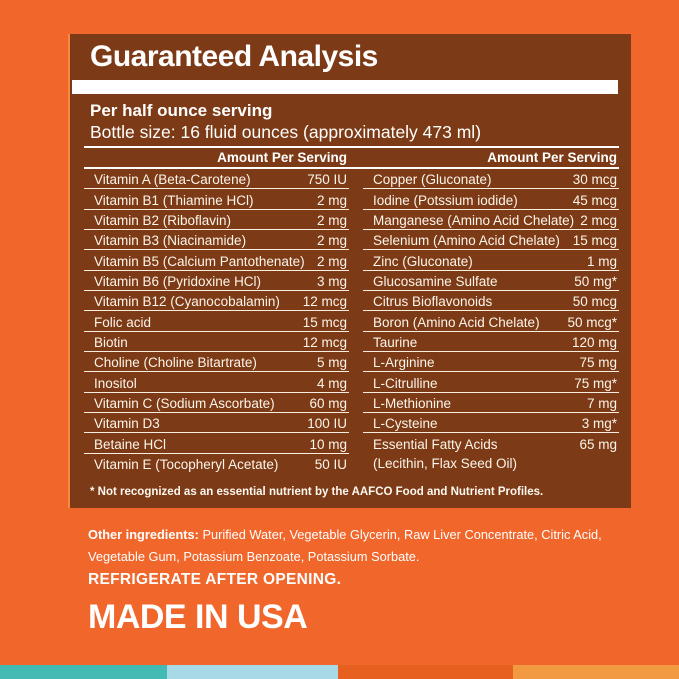 Image resolution: width=679 pixels, height=679 pixels. What do you see at coordinates (598, 363) in the screenshot?
I see `nutrient-amount: 75 mg` at bounding box center [598, 363].